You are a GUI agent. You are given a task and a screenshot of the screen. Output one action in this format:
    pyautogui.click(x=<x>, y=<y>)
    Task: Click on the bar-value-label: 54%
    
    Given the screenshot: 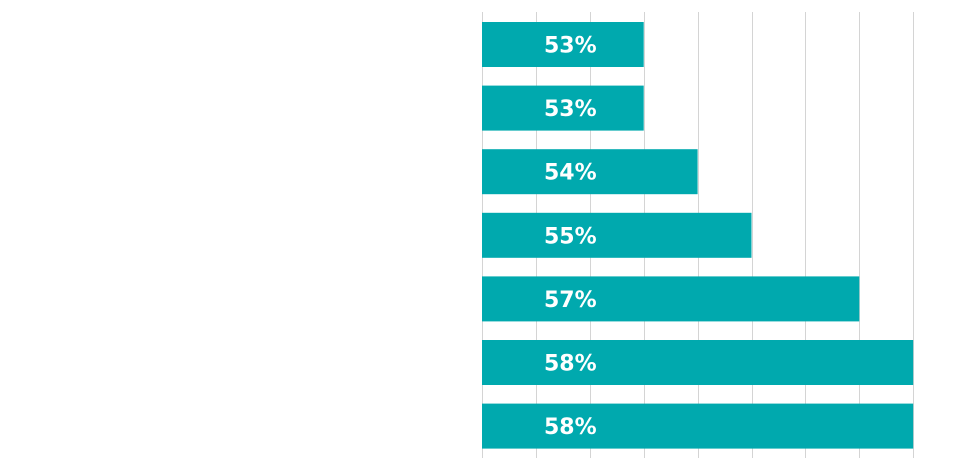 What is the action you would take?
    pyautogui.click(x=570, y=173)
    